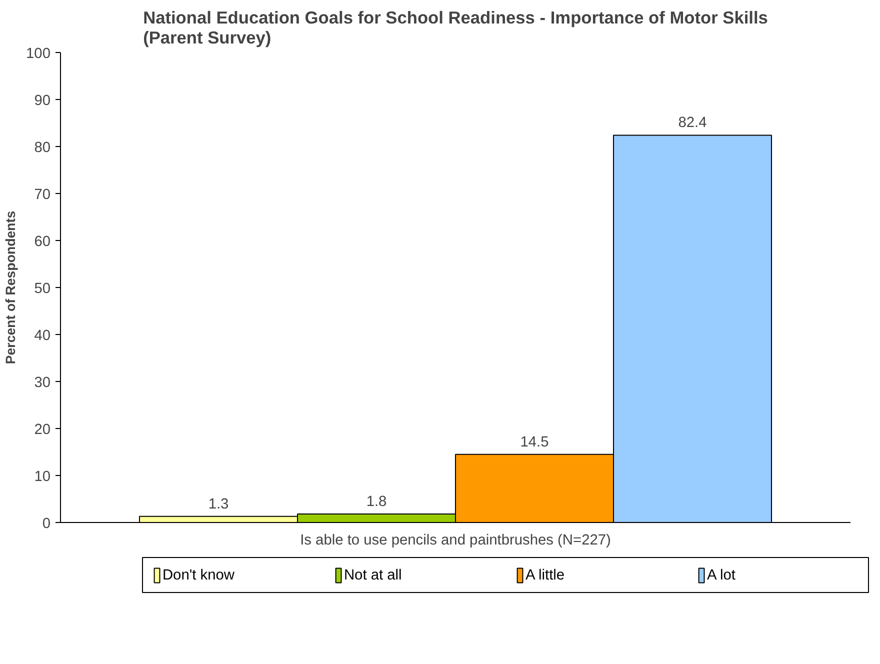 This screenshot has width=880, height=664. I want to click on y-axis-title: Percent of Respondents, so click(10, 287).